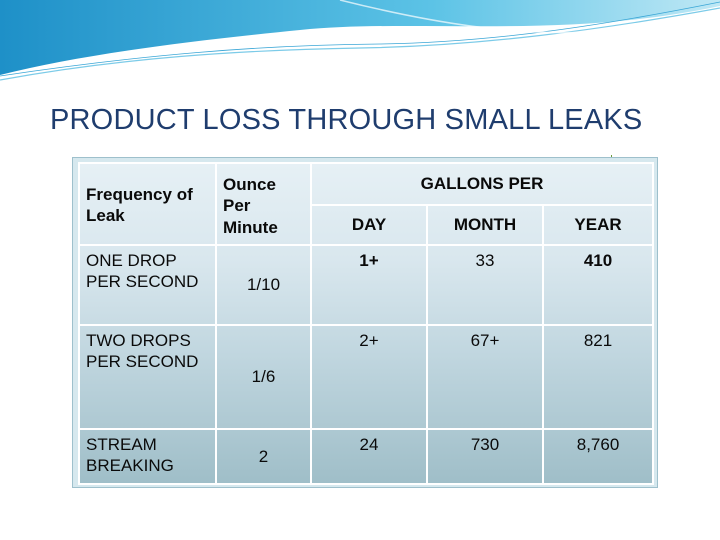 Image resolution: width=720 pixels, height=540 pixels. What do you see at coordinates (598, 225) in the screenshot?
I see `header-year: YEAR` at bounding box center [598, 225].